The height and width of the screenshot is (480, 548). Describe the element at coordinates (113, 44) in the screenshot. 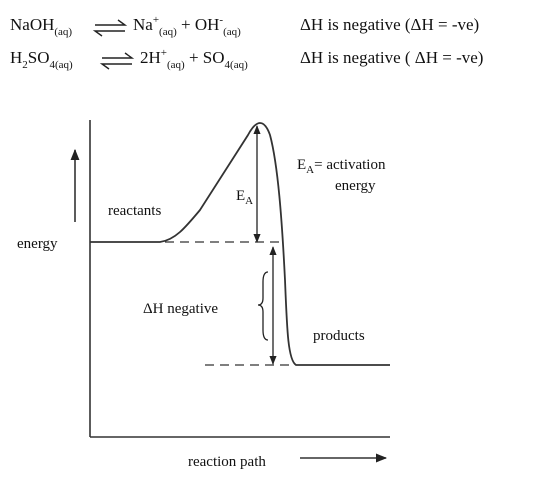

I see `equilibrium-arrows` at that location.